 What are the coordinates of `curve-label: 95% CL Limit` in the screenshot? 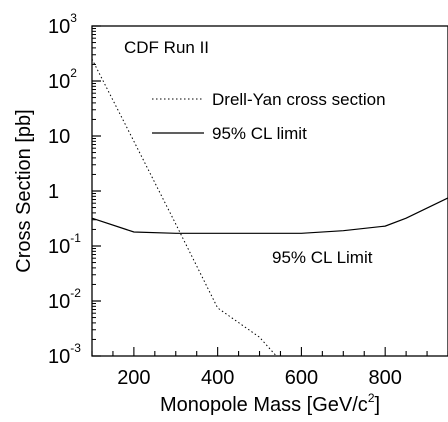 It's located at (322, 257).